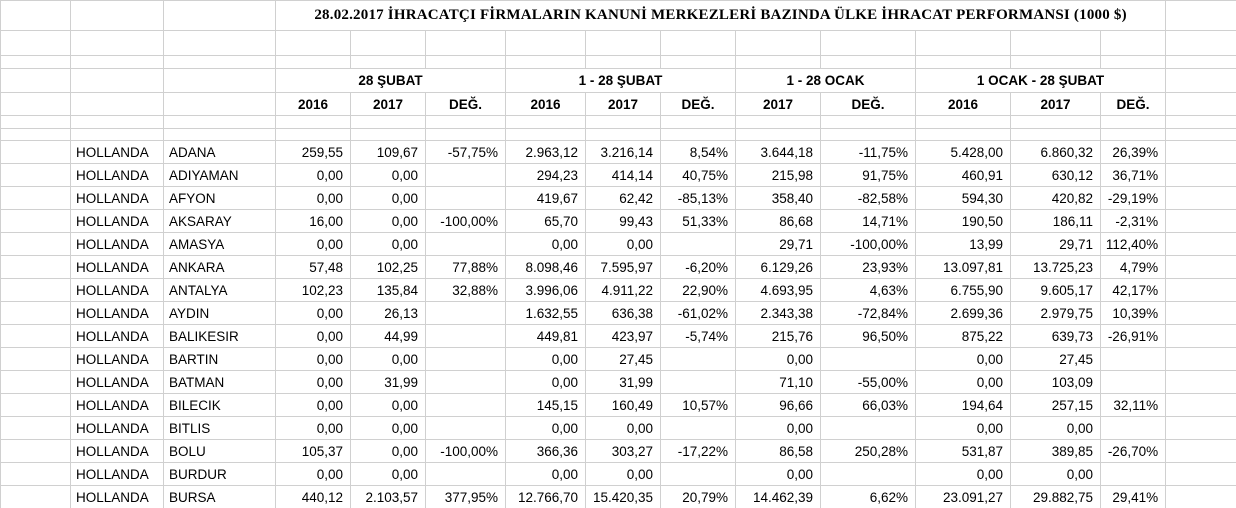  I want to click on value-cell: -2,31%, so click(1133, 221).